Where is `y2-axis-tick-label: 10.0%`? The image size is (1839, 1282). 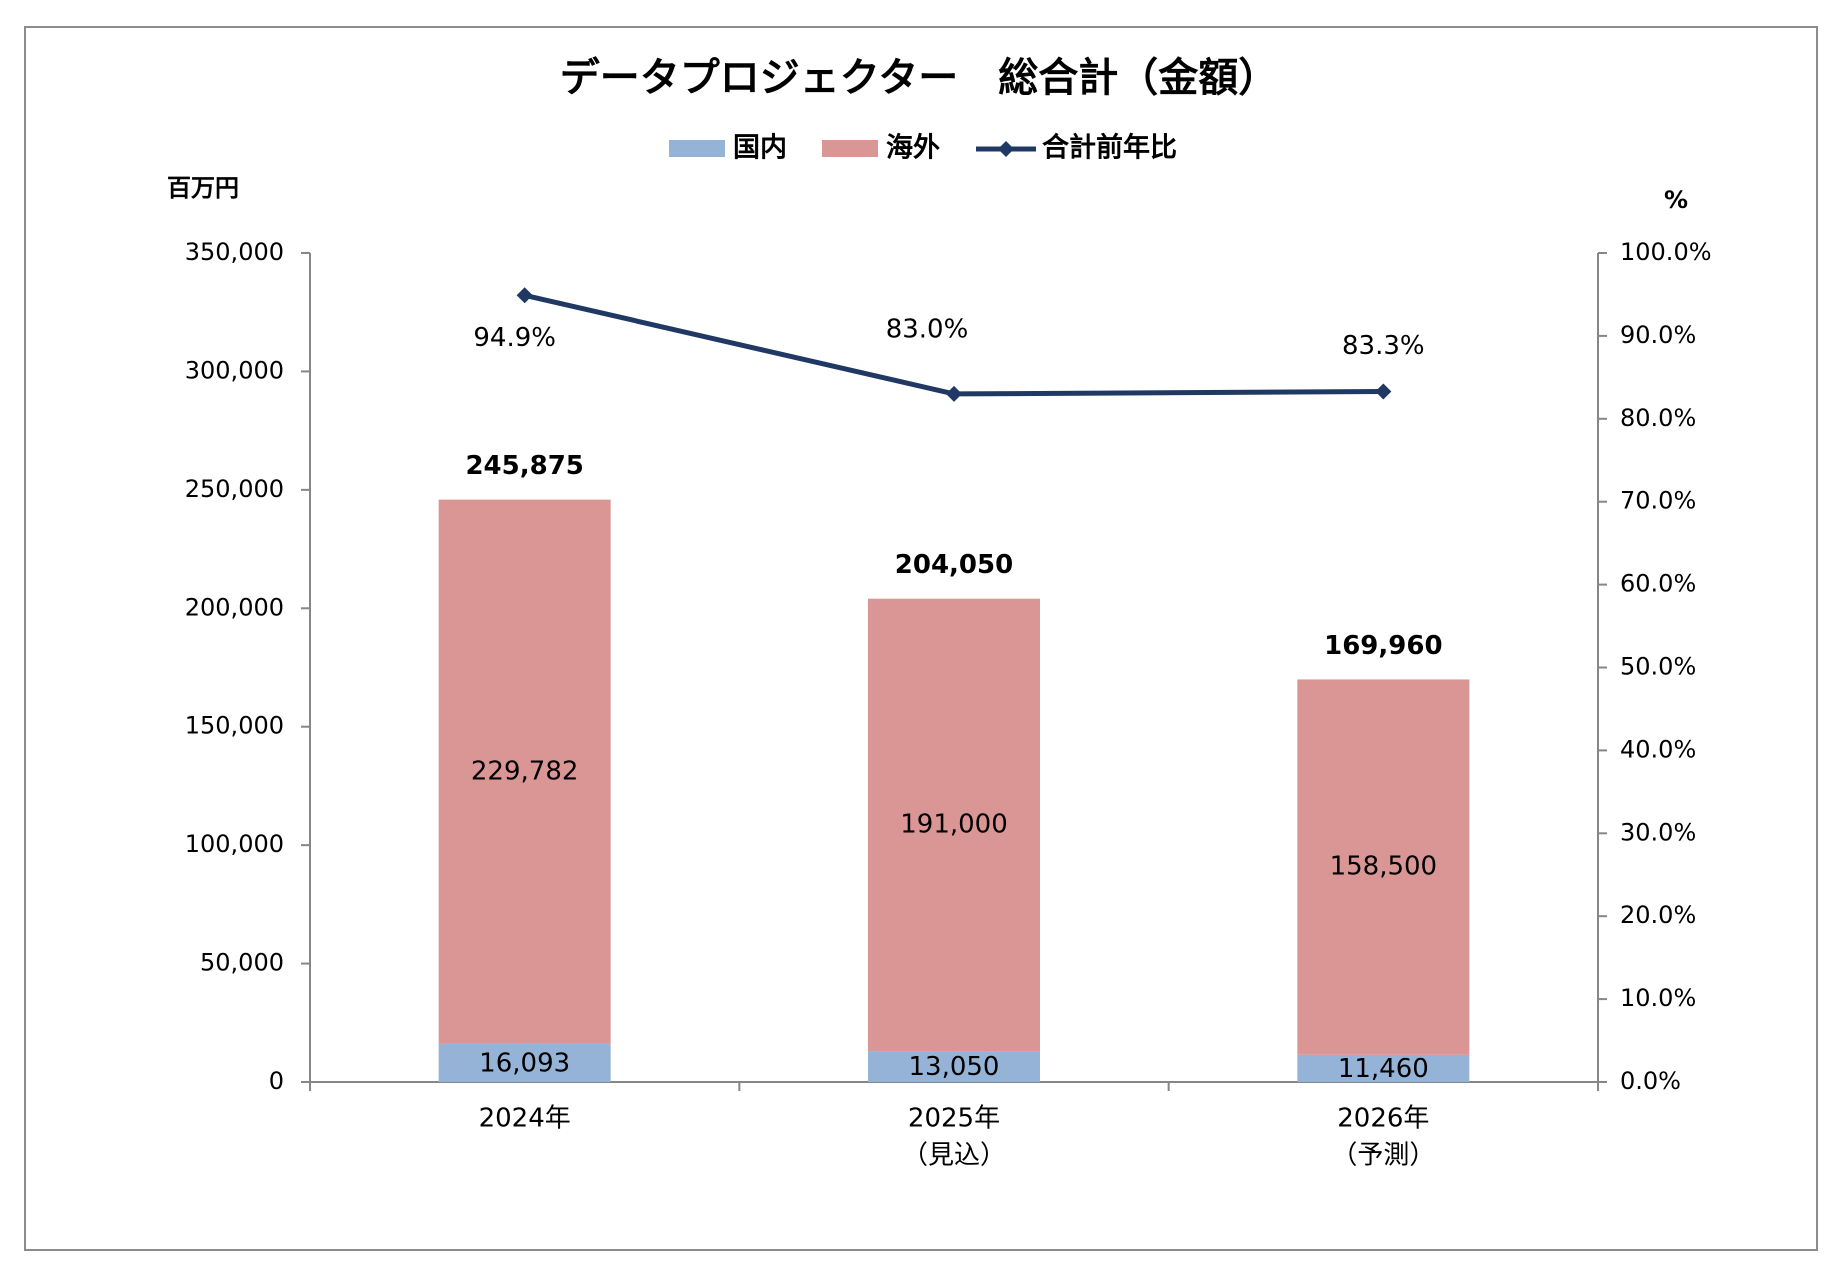 y2-axis-tick-label: 10.0% is located at coordinates (1658, 998).